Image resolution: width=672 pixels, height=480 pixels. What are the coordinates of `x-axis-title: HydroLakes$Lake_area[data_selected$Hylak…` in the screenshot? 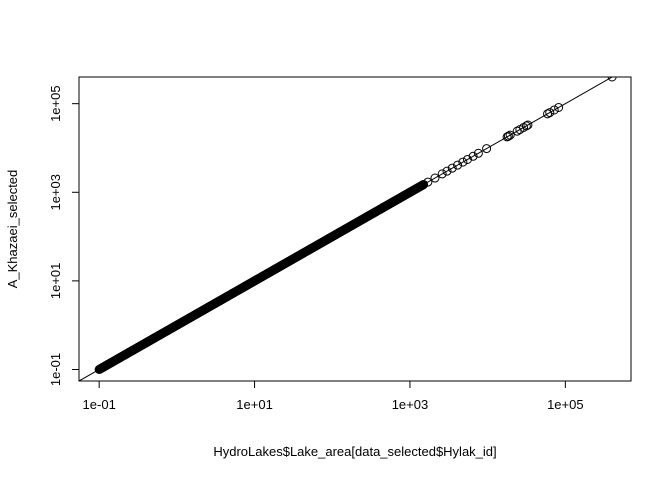 It's located at (354, 451).